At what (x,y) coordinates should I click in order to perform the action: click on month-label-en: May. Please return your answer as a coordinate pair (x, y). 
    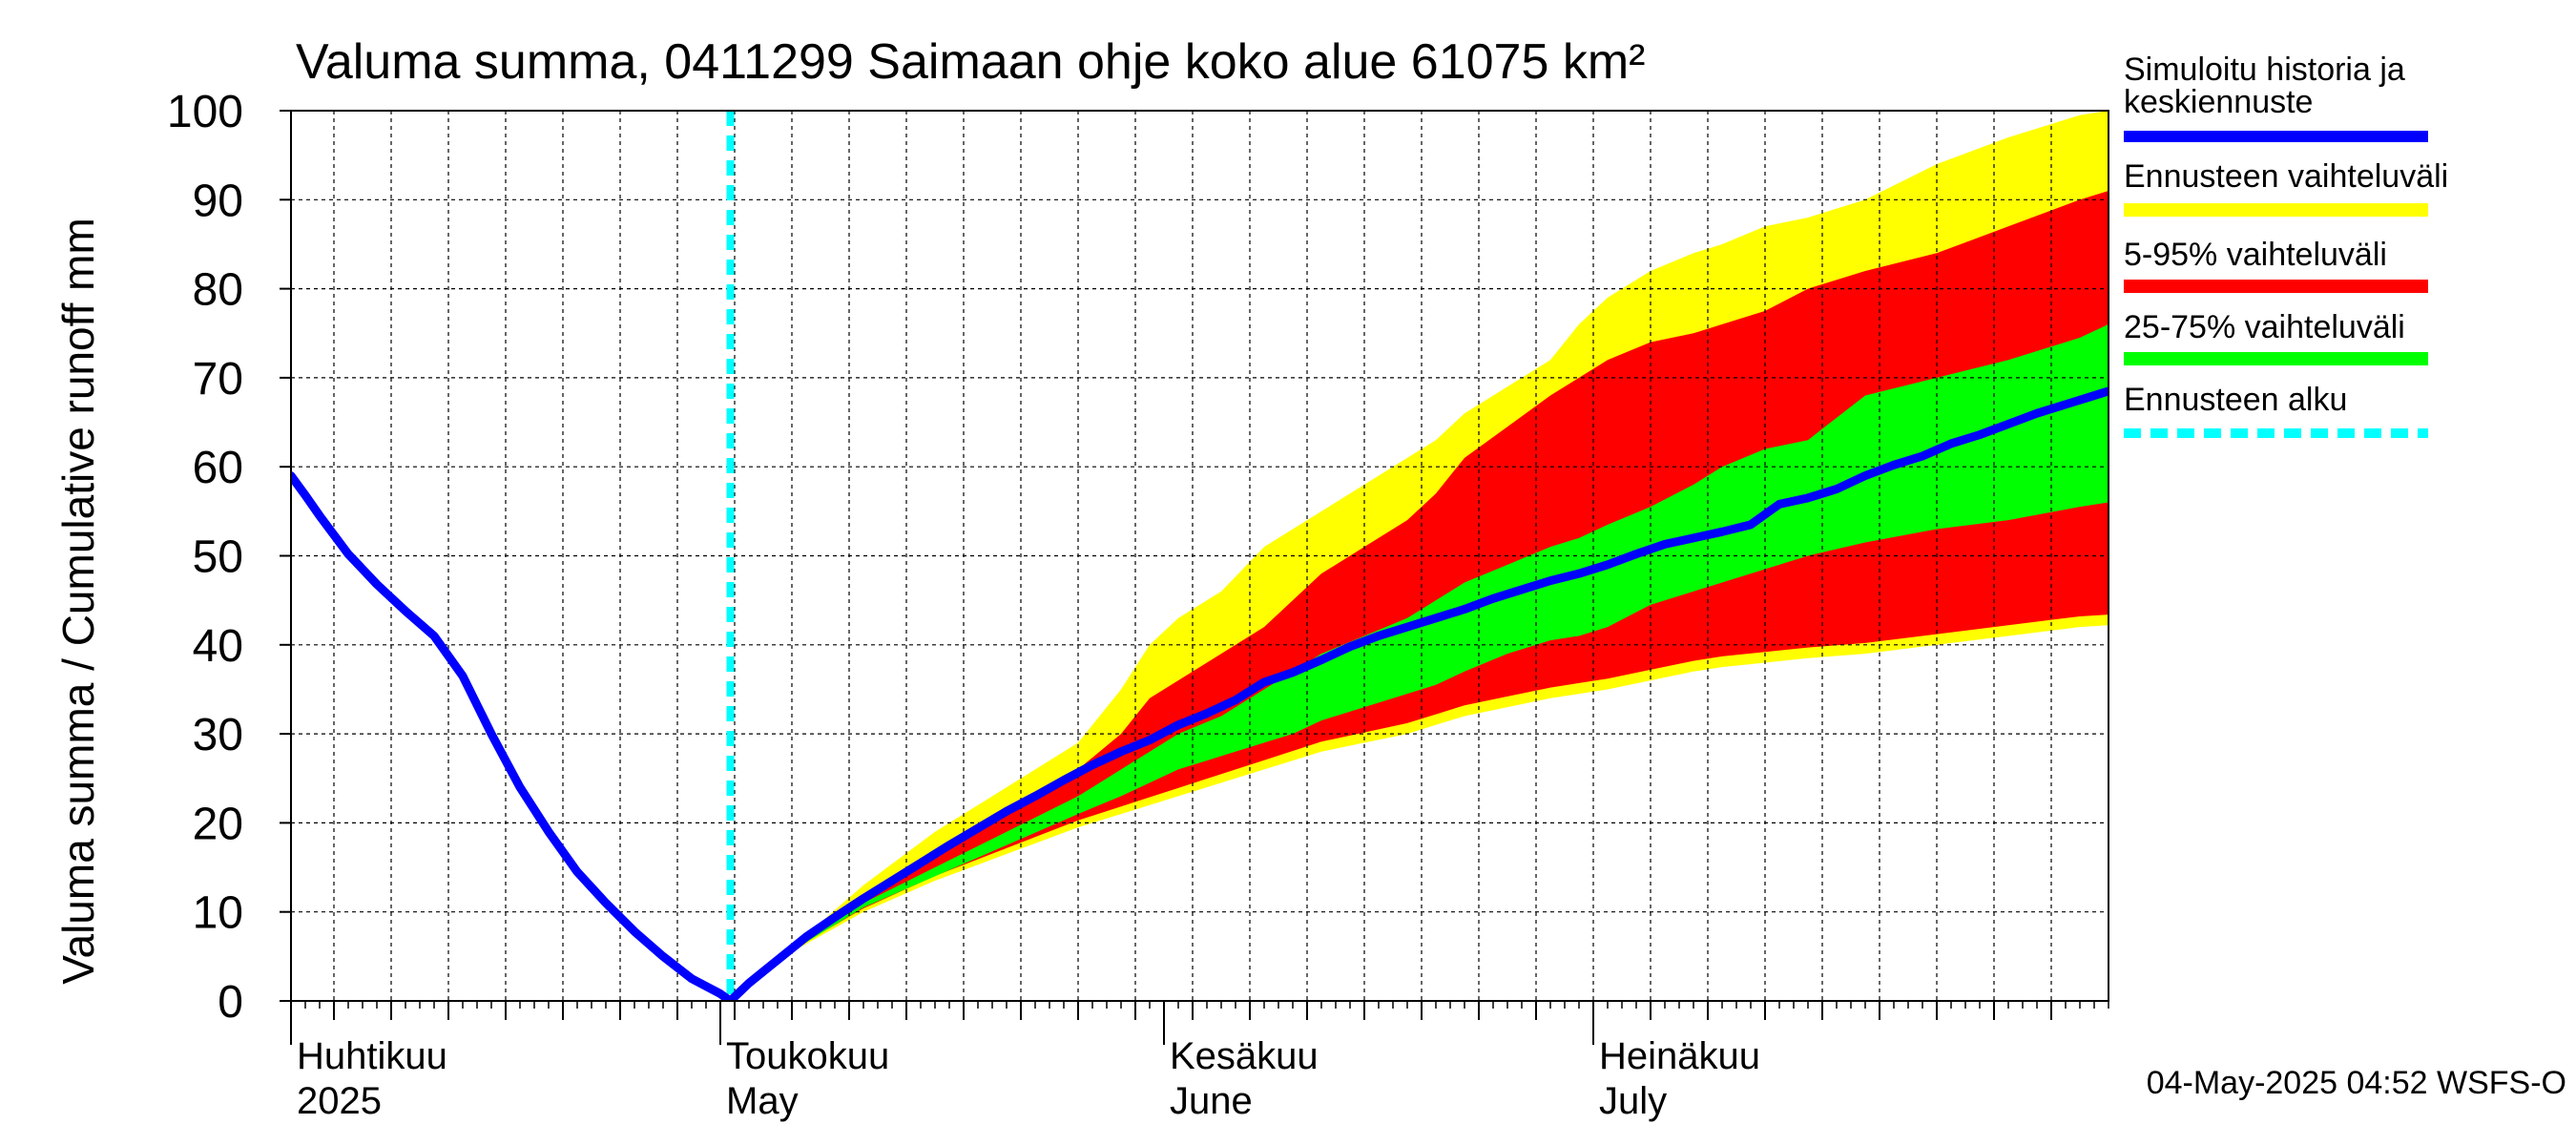
    Looking at the image, I should click on (762, 1101).